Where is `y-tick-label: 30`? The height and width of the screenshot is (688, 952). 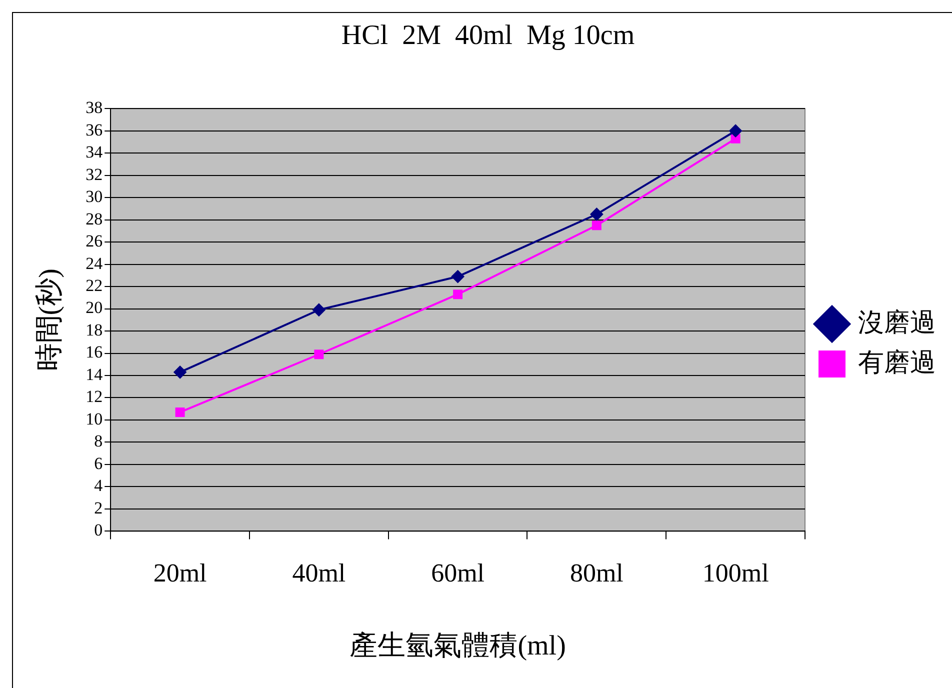 y-tick-label: 30 is located at coordinates (94, 196).